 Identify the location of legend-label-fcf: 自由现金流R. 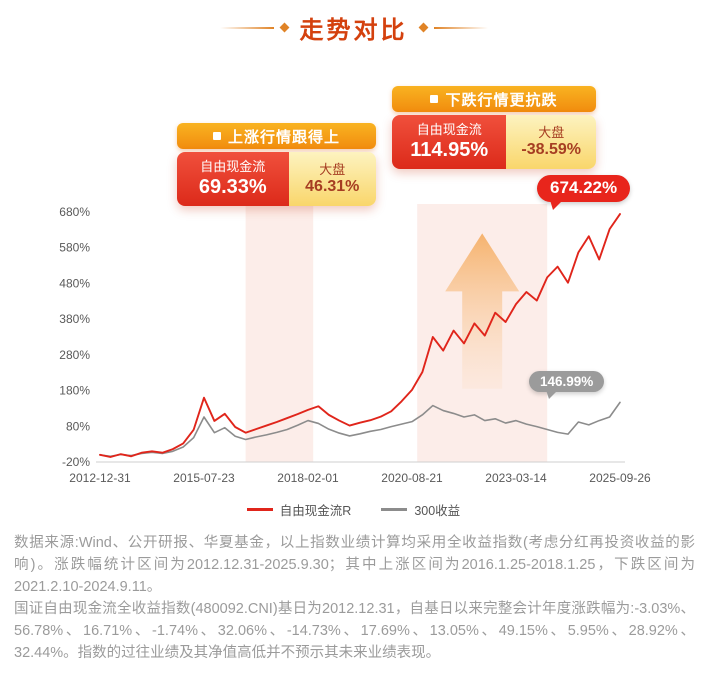
(315, 511).